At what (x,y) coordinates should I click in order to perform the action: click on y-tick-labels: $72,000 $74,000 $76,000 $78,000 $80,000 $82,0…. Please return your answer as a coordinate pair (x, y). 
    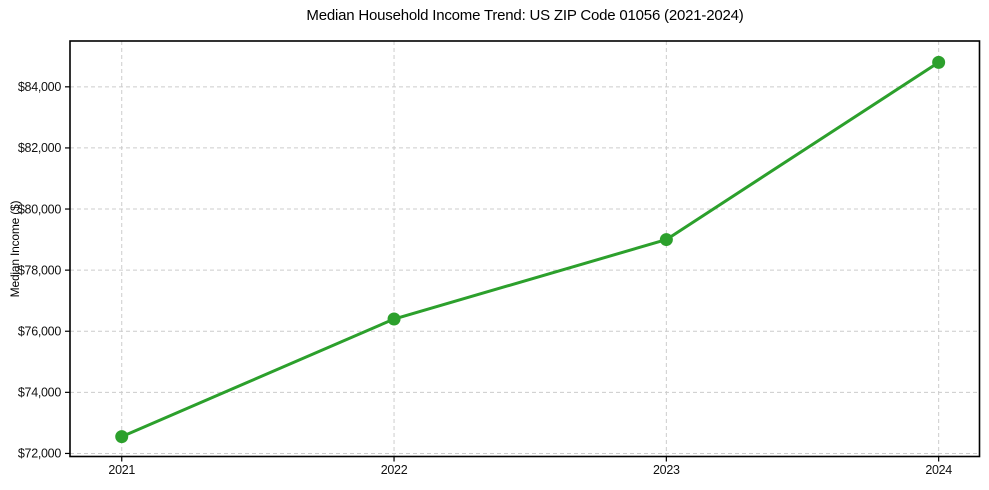
    Looking at the image, I should click on (40, 270).